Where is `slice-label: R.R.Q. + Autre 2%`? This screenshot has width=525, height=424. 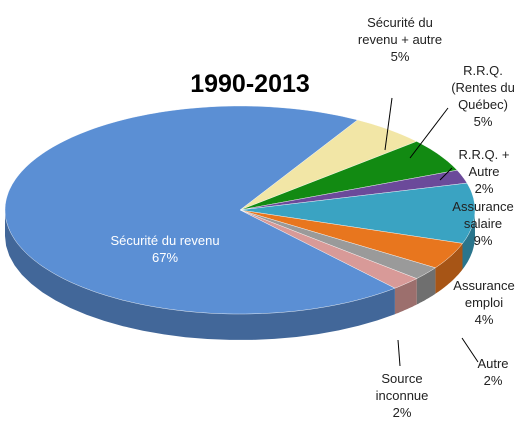
slice-label: R.R.Q. + Autre 2% is located at coordinates (484, 171).